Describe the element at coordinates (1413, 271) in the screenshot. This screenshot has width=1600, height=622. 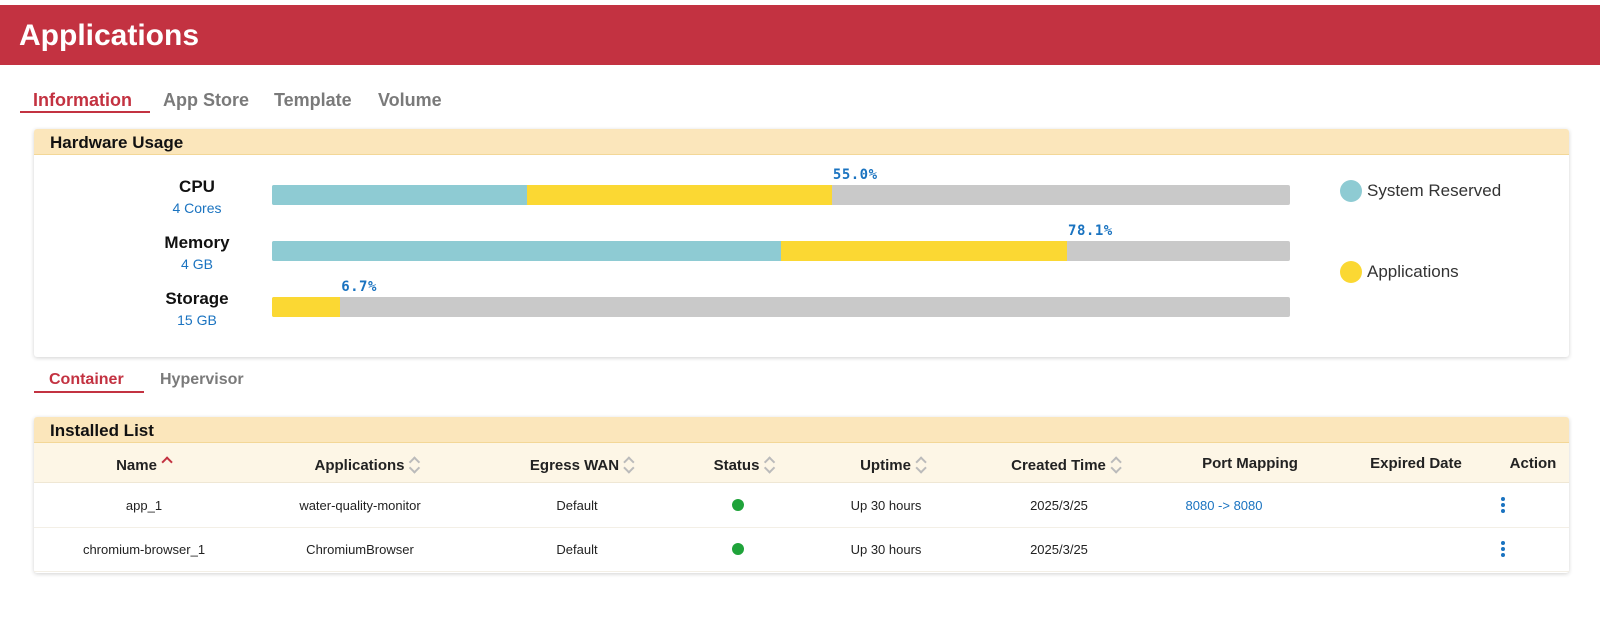
I see `legend-applications-label: Applications` at that location.